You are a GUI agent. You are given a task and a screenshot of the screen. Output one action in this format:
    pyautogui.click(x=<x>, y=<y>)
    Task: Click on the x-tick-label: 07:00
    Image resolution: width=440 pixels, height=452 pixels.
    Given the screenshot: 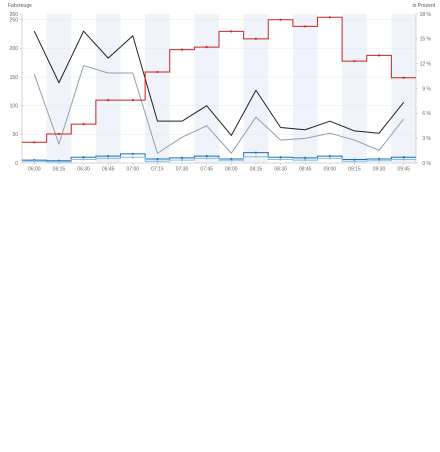 What is the action you would take?
    pyautogui.click(x=133, y=170)
    